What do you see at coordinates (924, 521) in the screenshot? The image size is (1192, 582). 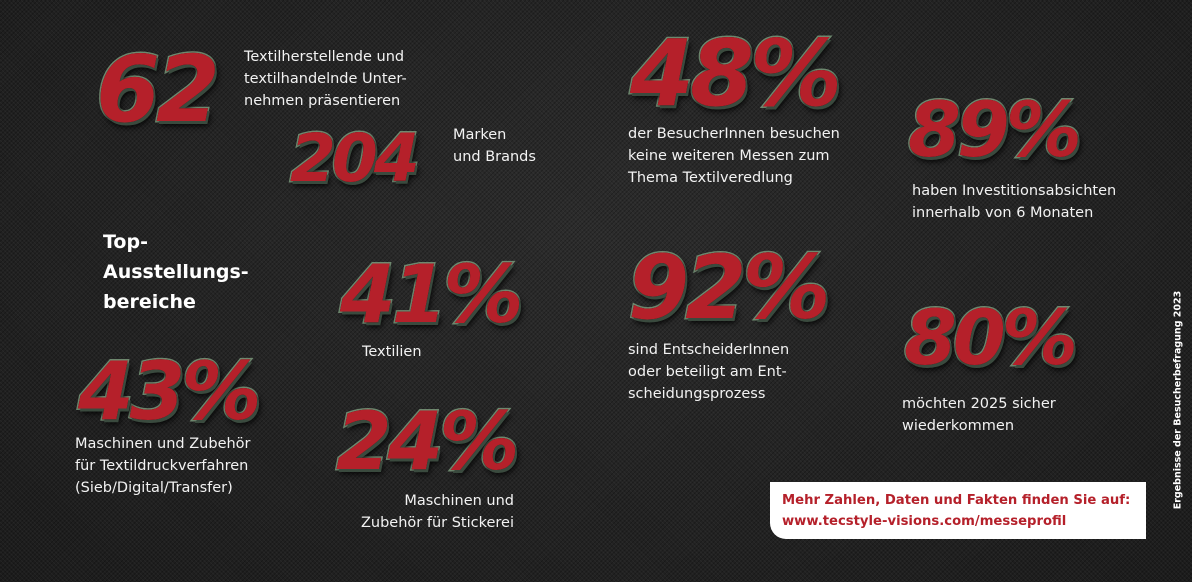 I see `messeprofil-link: www.tecstyle-visions.com/messeprofil` at bounding box center [924, 521].